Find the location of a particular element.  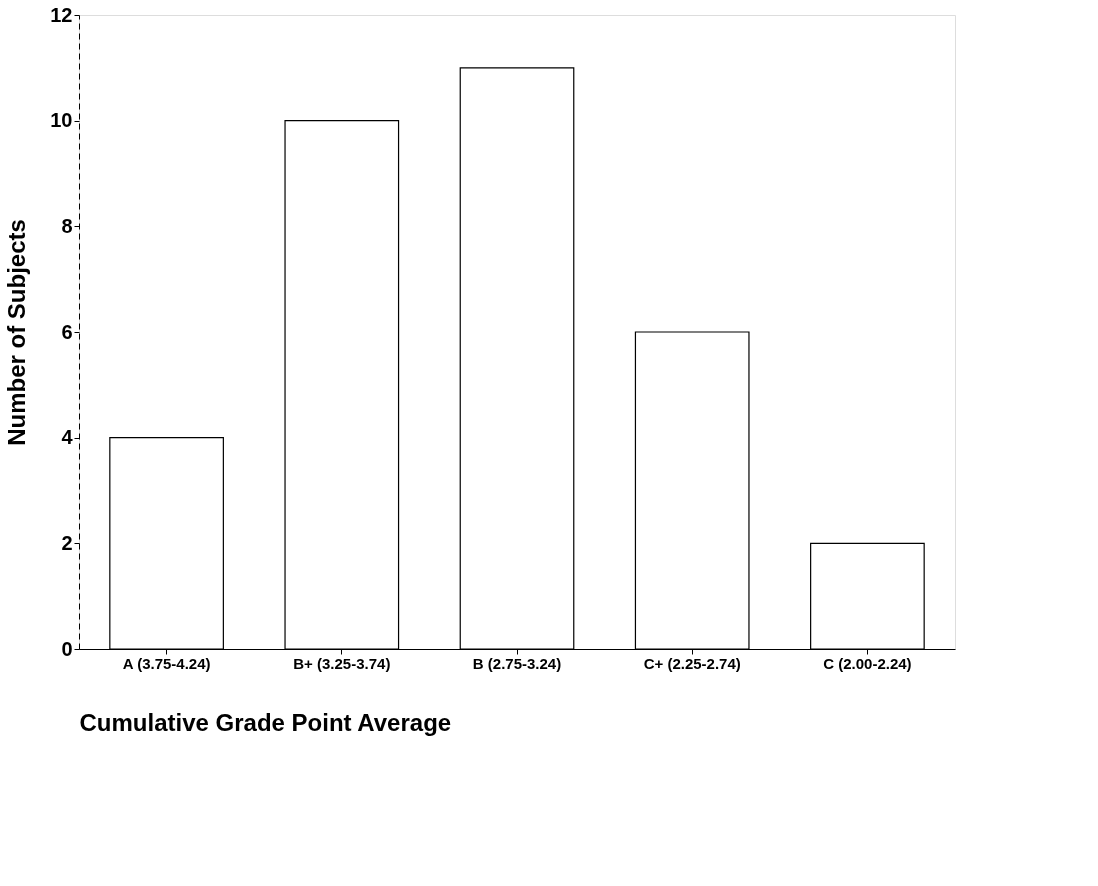

y-tick-label: 8 is located at coordinates (67, 225).